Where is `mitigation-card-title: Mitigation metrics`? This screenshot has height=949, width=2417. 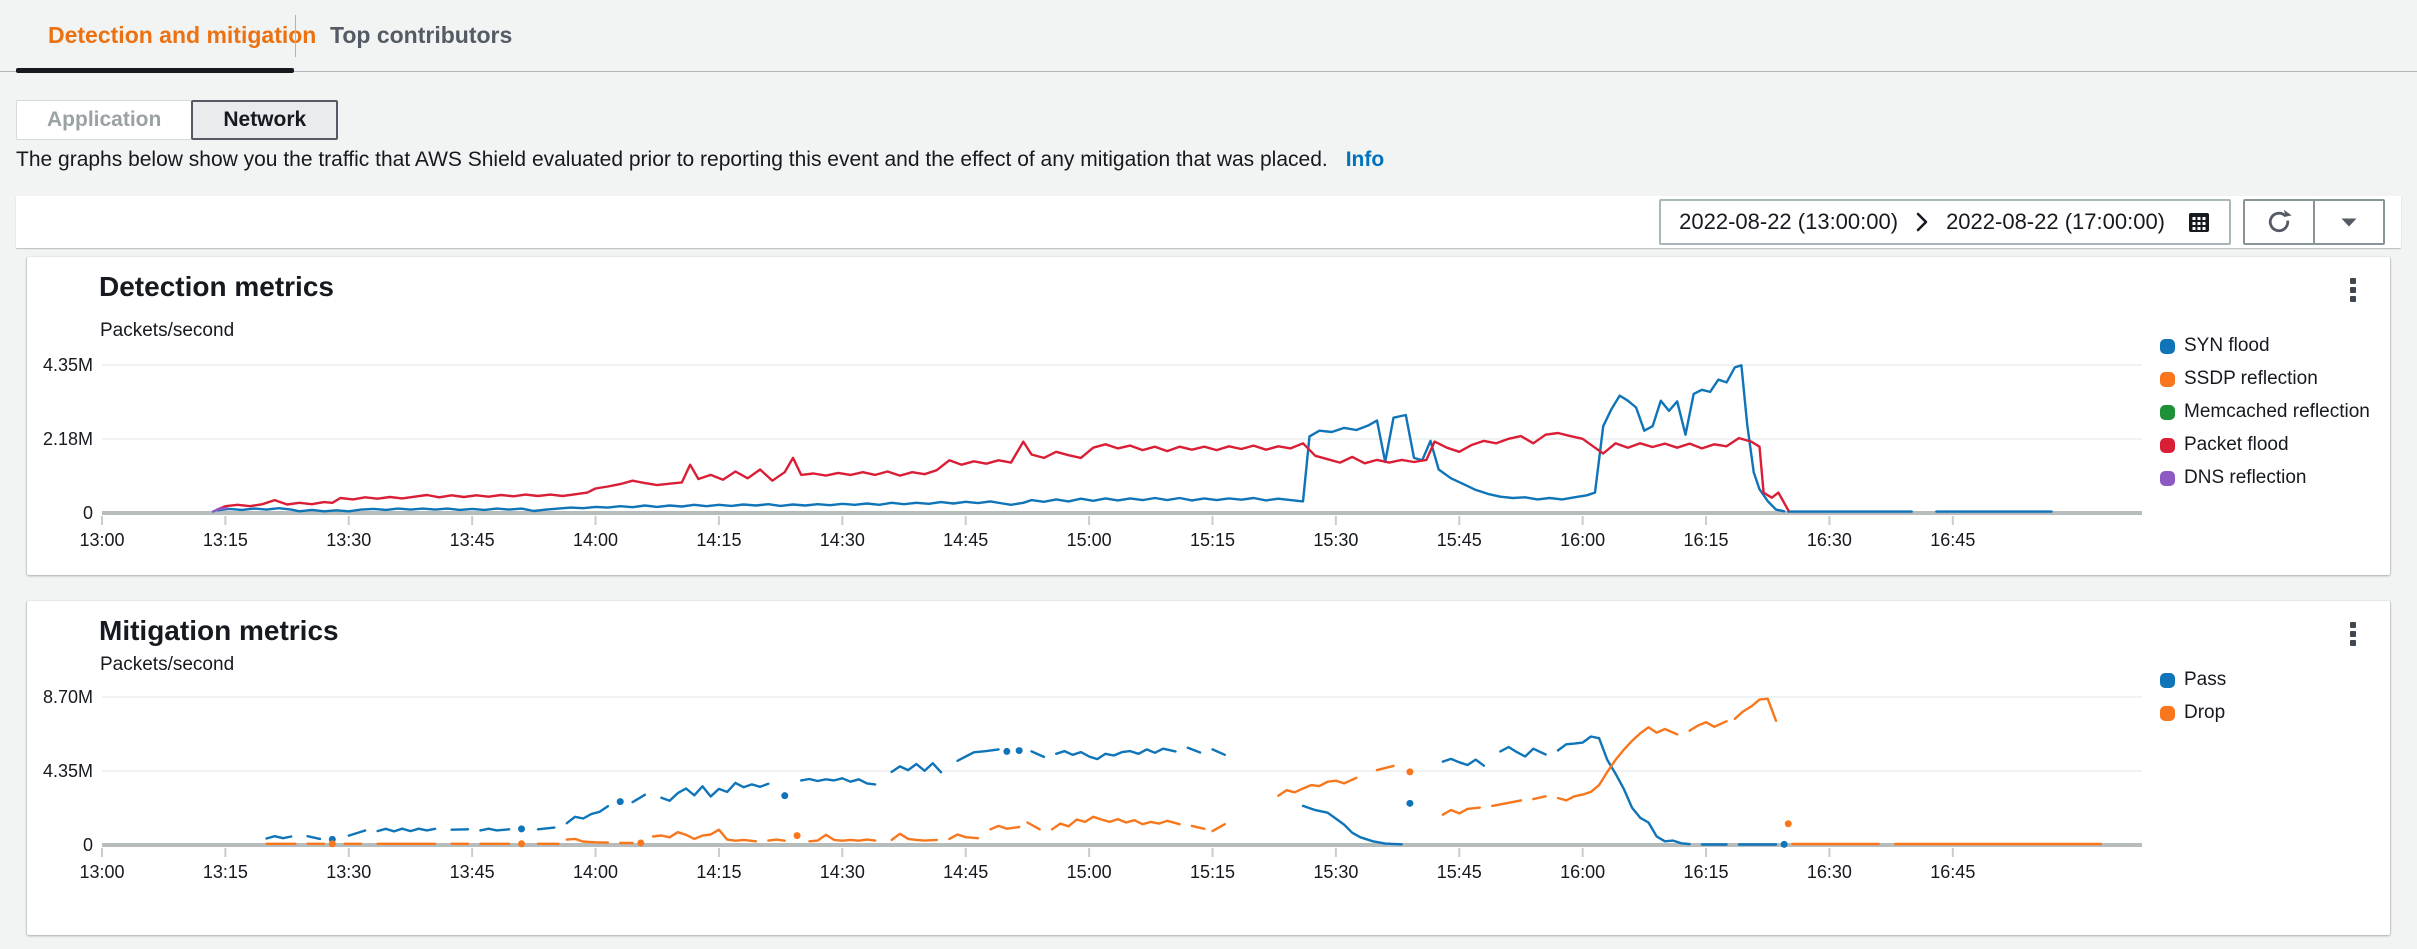 mitigation-card-title: Mitigation metrics is located at coordinates (219, 630).